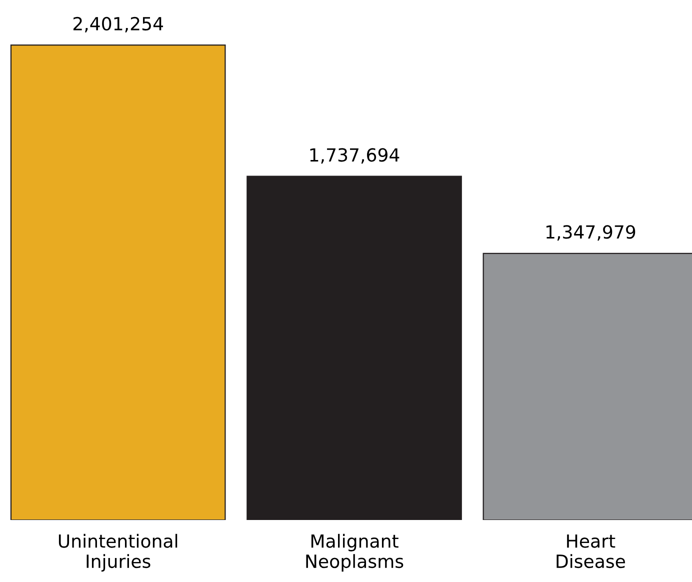 The height and width of the screenshot is (582, 692). I want to click on x-tick-label: Heart Disease, so click(590, 551).